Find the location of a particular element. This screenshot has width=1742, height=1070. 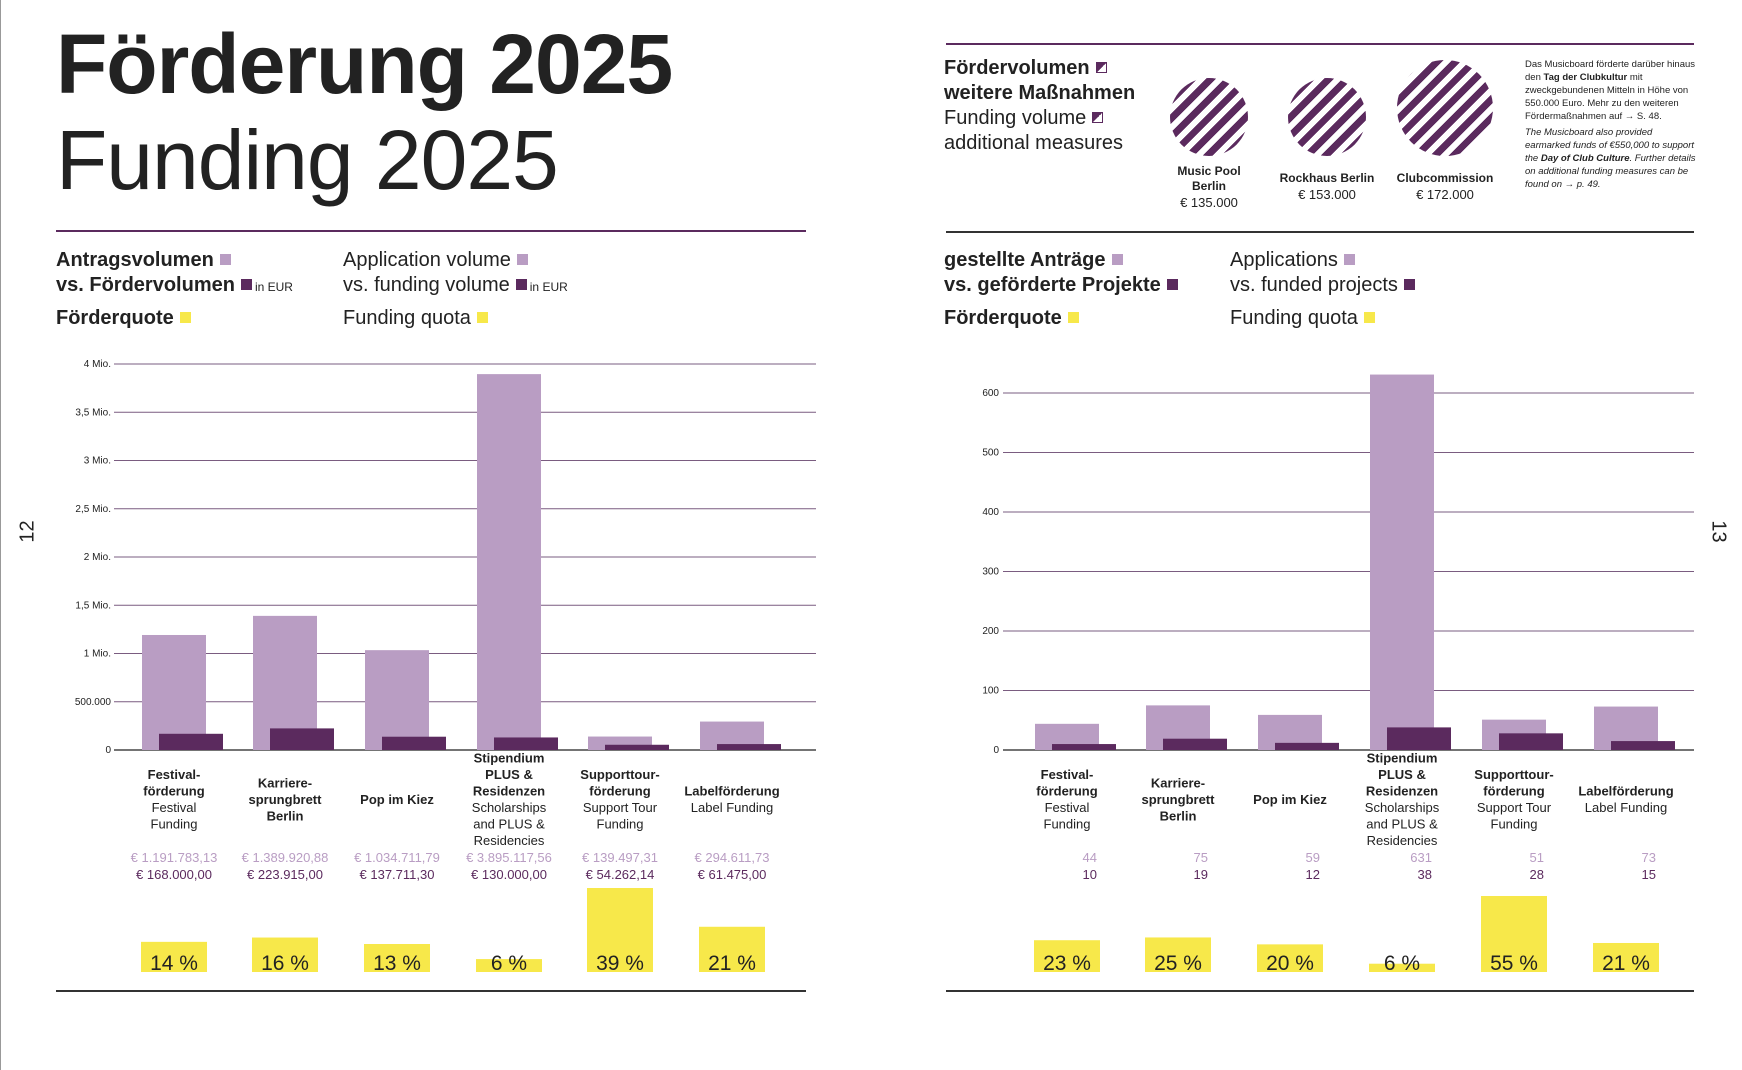

legend-de-quota: Förderquote is located at coordinates (115, 318).